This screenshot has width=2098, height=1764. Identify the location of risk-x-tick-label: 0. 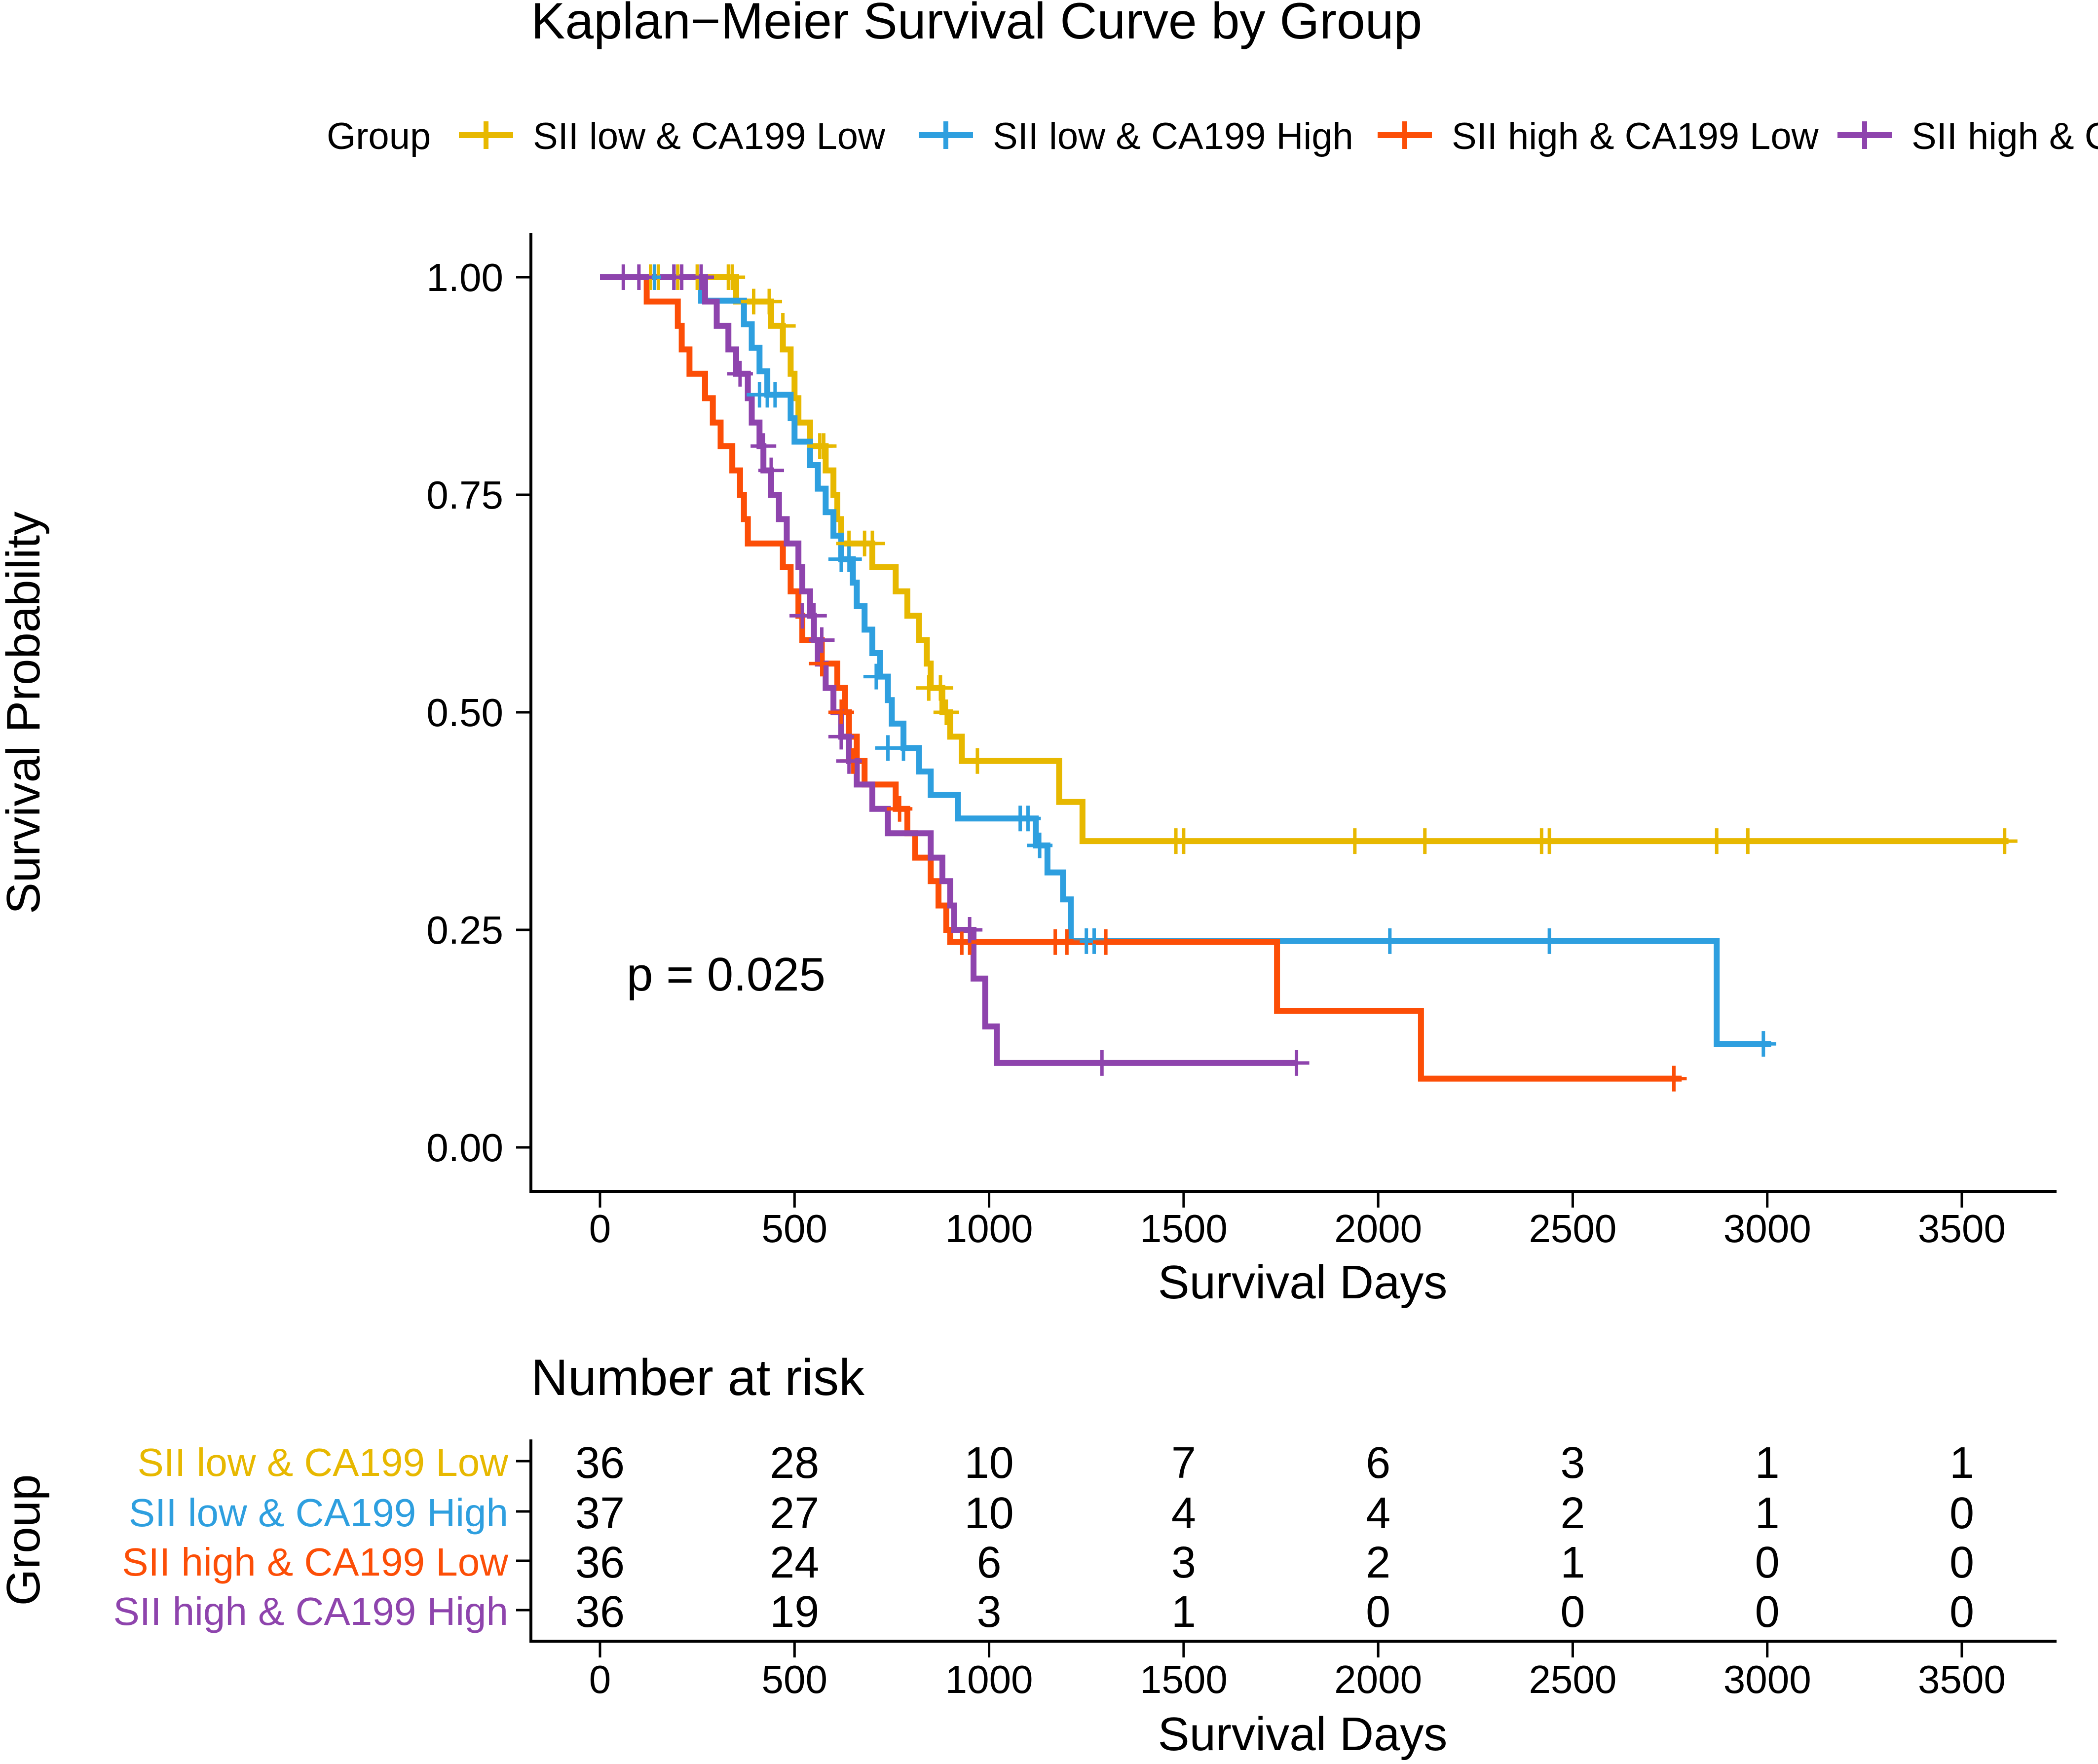
(600, 1679).